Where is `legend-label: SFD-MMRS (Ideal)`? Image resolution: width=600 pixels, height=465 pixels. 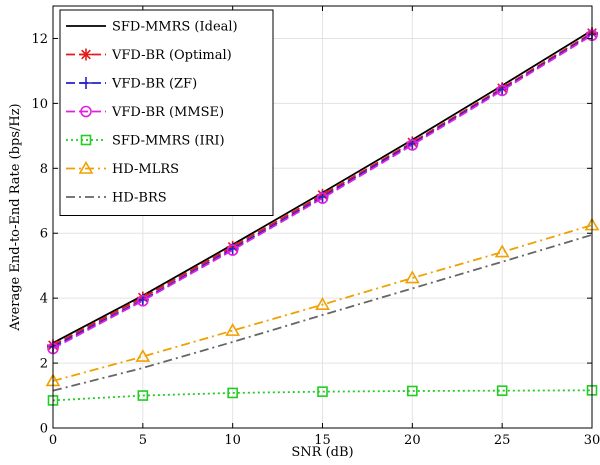 legend-label: SFD-MMRS (Ideal) is located at coordinates (175, 27).